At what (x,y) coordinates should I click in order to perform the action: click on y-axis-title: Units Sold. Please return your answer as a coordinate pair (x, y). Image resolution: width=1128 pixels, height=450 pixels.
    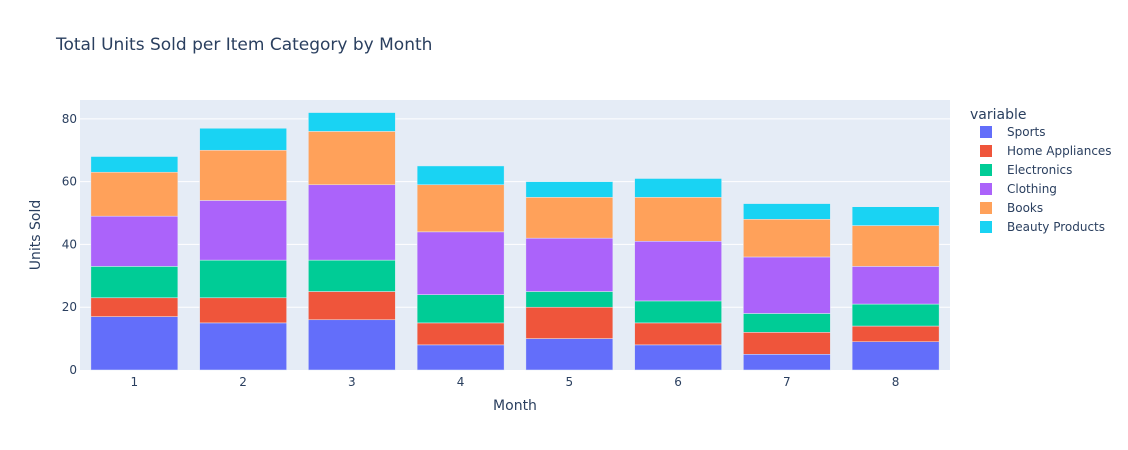
    Looking at the image, I should click on (36, 235).